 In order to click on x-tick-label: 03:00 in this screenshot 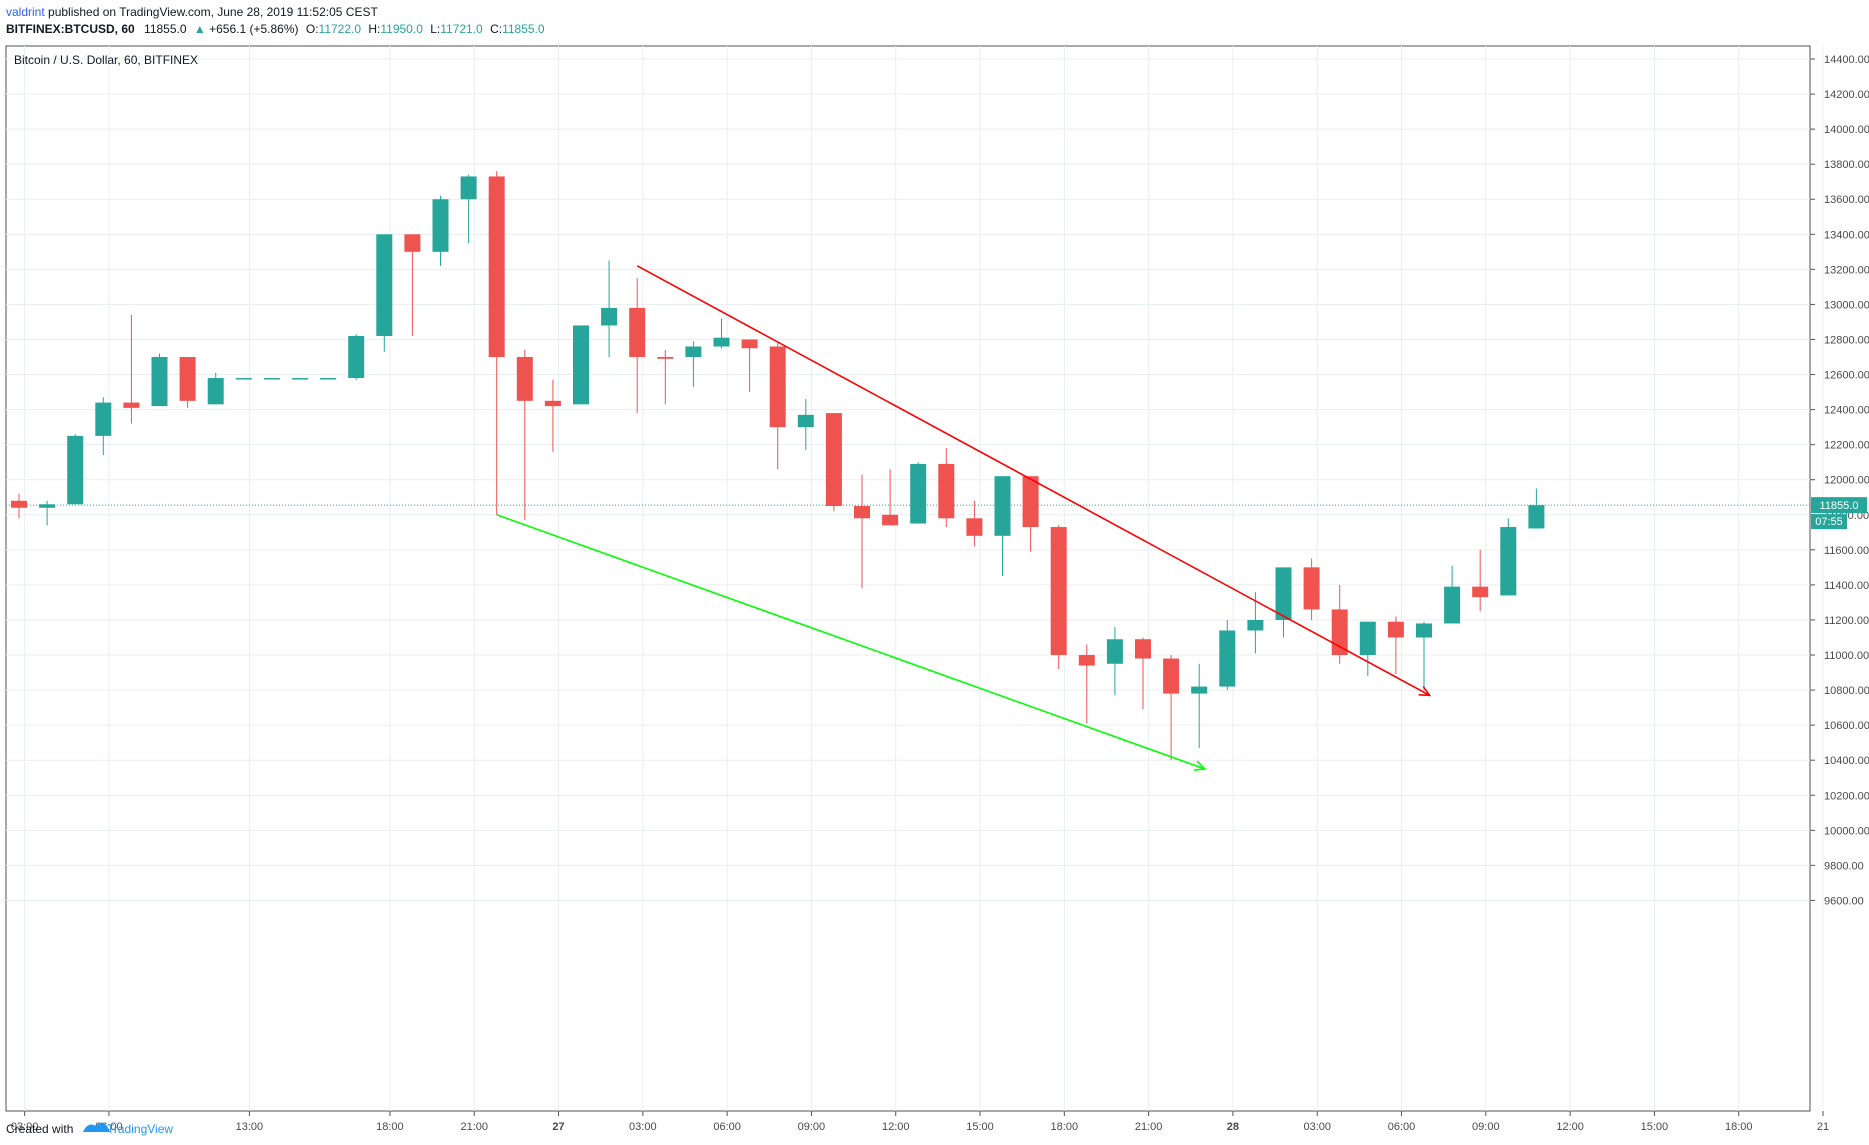, I will do `click(25, 1127)`.